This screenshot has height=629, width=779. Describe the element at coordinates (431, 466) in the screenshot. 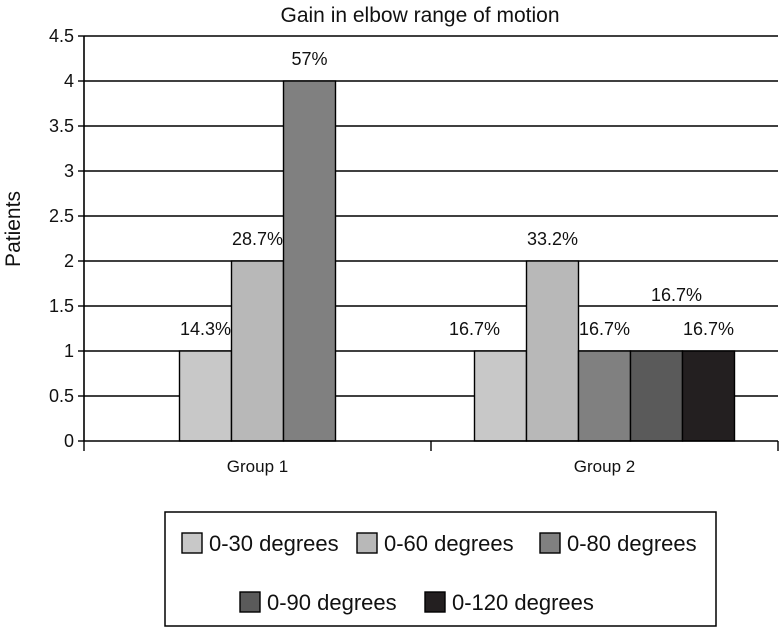

I see `x-category-labels: Group 1 Group 2` at that location.